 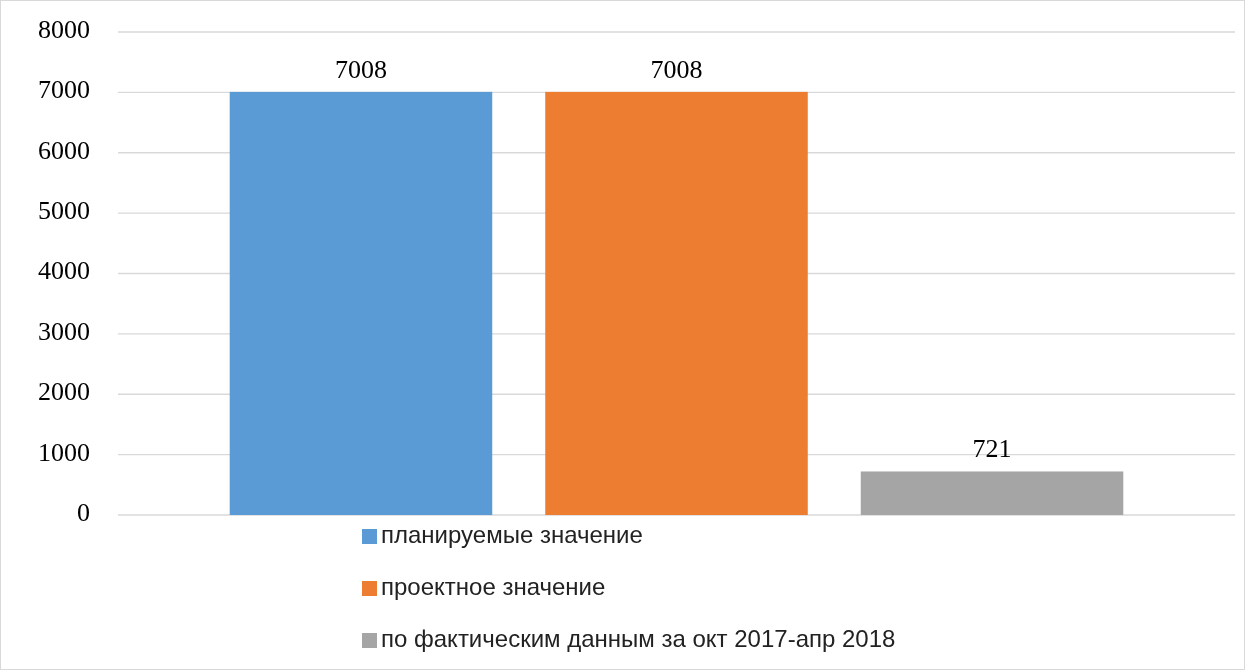 I want to click on y-tick-label: 6000, so click(x=64, y=150).